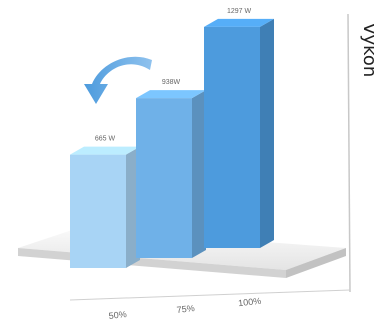 The width and height of the screenshot is (374, 324). I want to click on bar-50%, so click(105, 207).